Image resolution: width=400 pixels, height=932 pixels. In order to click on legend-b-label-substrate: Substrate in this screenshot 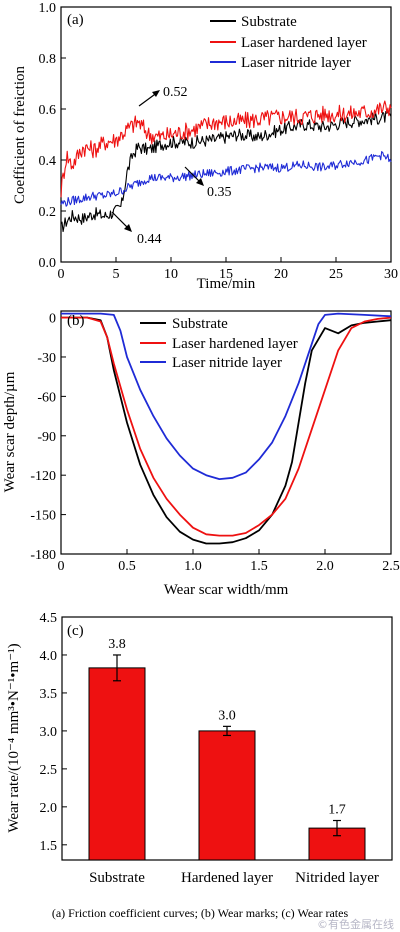, I will do `click(200, 324)`.